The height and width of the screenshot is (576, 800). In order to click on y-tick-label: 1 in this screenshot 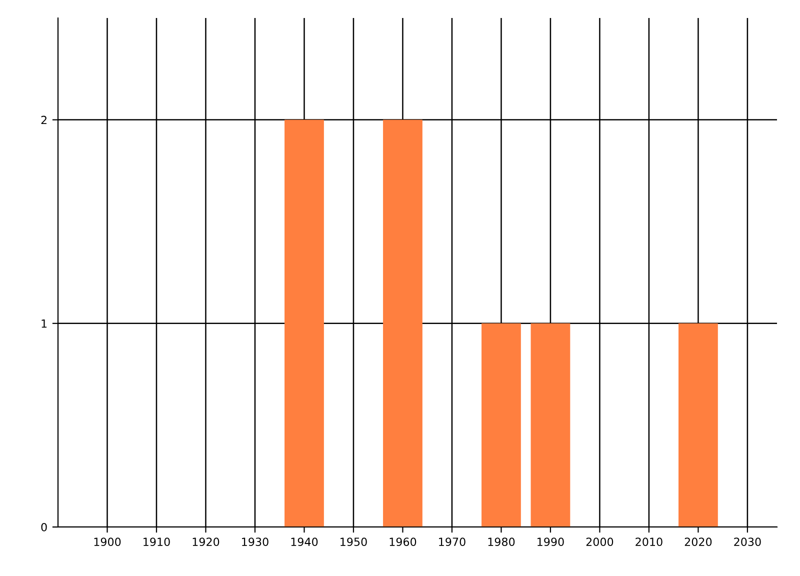, I will do `click(44, 324)`.